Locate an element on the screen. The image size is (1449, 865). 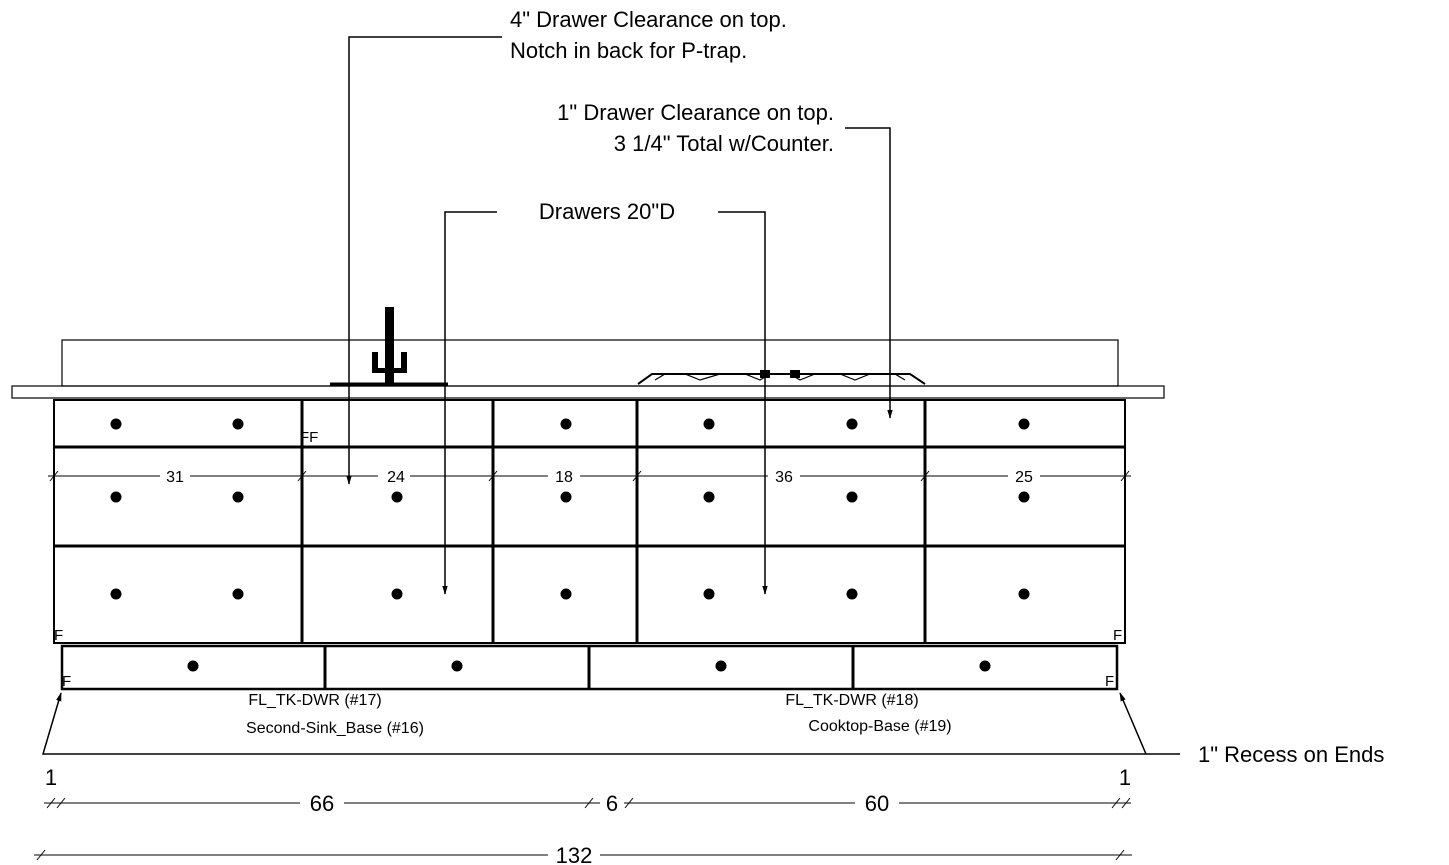
note-4in-clearance-line1: 4" Drawer Clearance on top. is located at coordinates (648, 19).